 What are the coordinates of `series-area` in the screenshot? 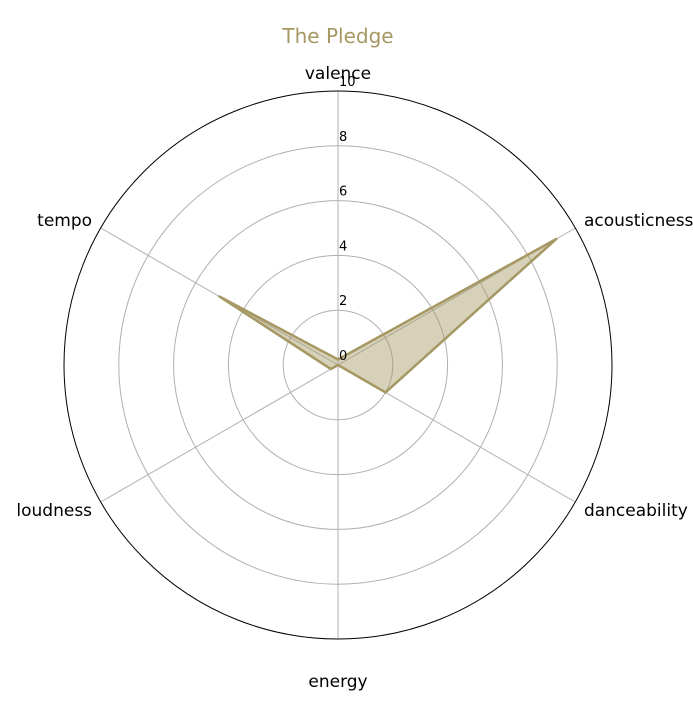 It's located at (388, 316).